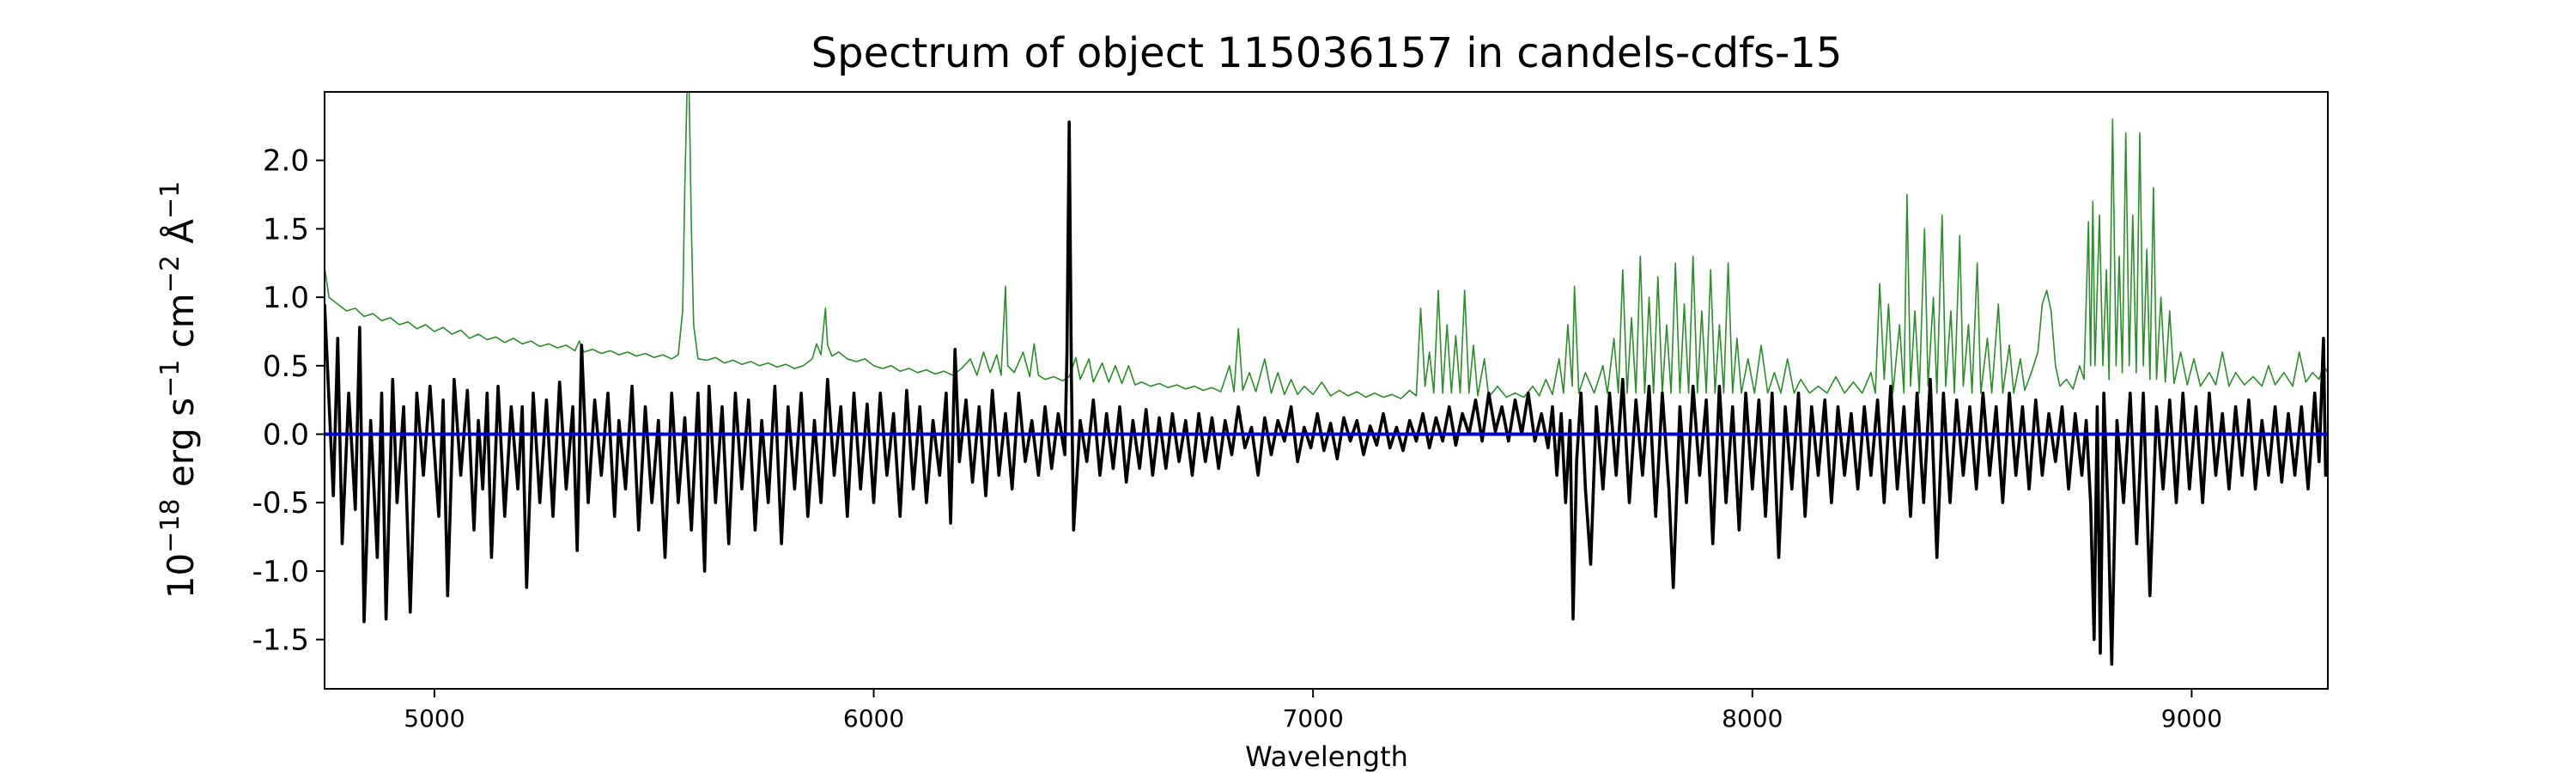 This screenshot has width=2576, height=773. Describe the element at coordinates (280, 641) in the screenshot. I see `y-tick-label: -1.5` at that location.